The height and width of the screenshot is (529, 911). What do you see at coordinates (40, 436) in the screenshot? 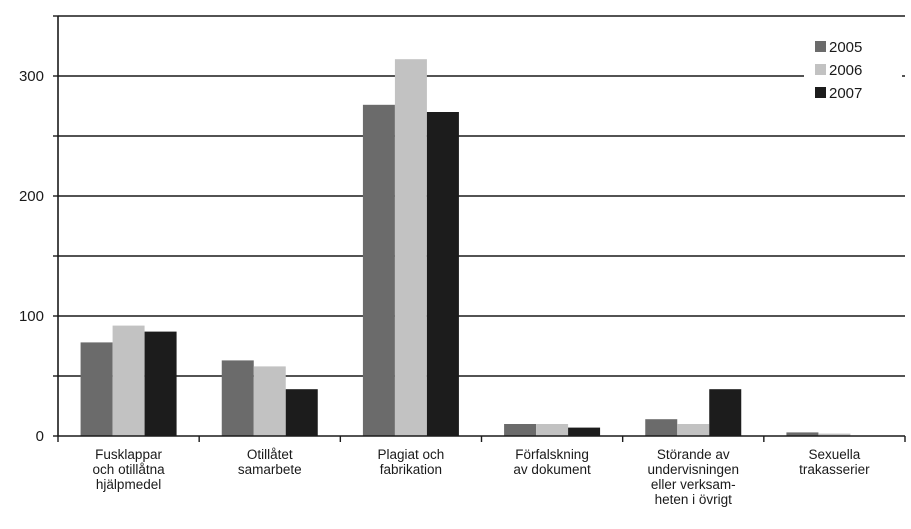
I see `y-tick-label: 0` at bounding box center [40, 436].